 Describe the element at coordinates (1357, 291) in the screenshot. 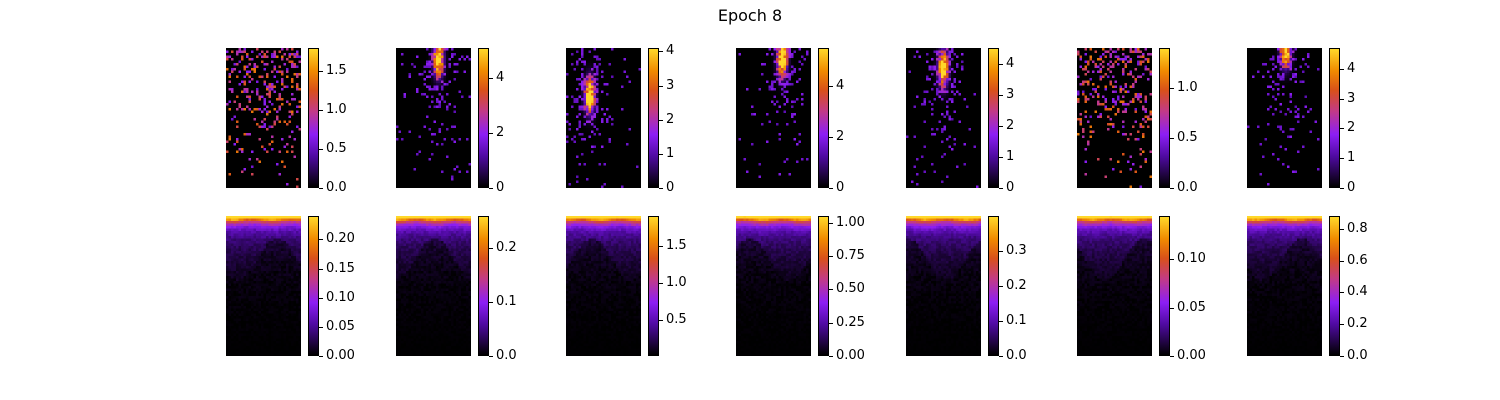

I see `colorbar-tick-label: 0.4` at that location.